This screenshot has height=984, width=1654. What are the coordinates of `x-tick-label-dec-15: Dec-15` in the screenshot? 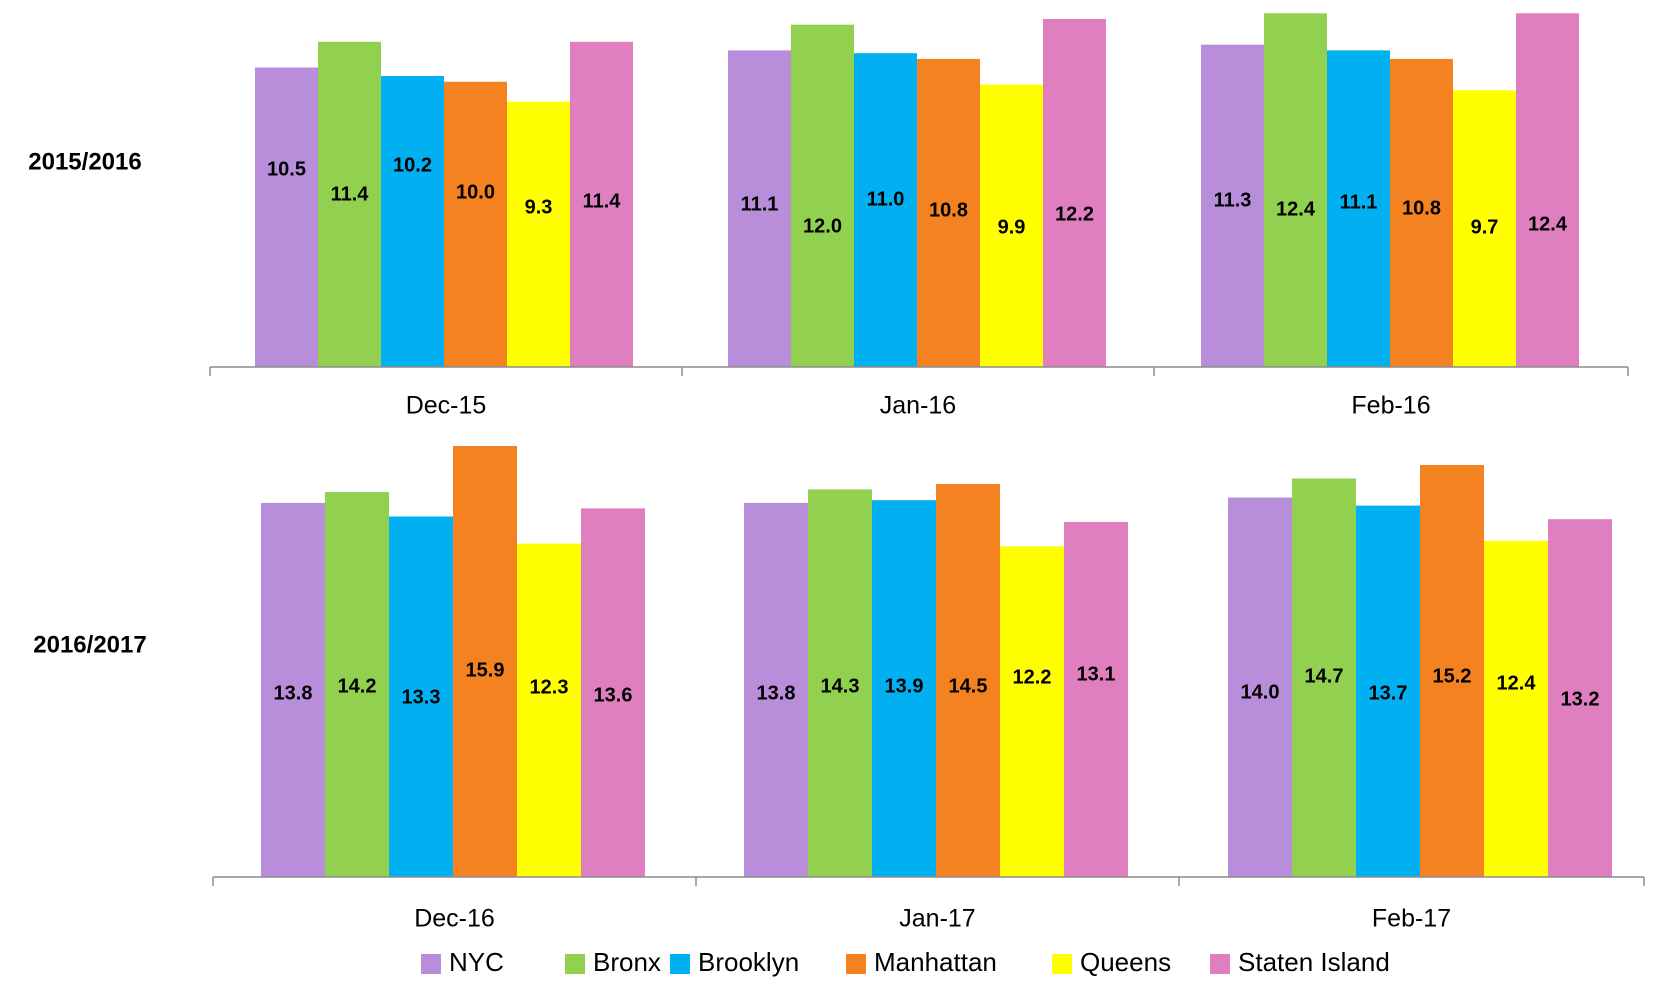 It's located at (446, 406).